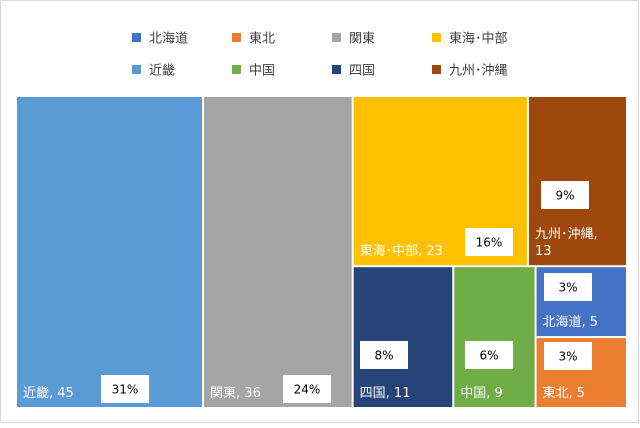 This screenshot has height=428, width=640. I want to click on percent-label: 6%, so click(489, 355).